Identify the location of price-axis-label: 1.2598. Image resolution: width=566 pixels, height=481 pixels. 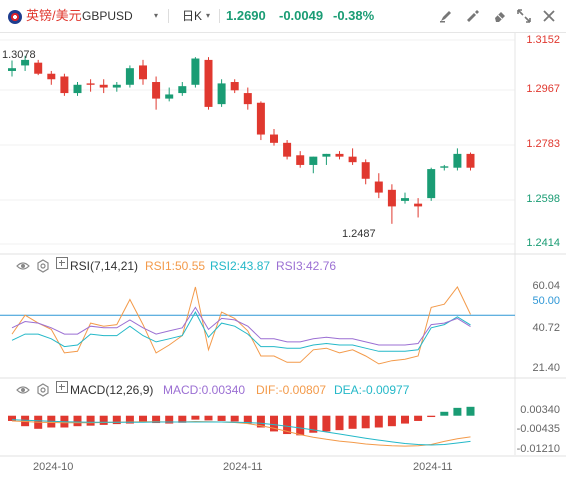
(543, 199).